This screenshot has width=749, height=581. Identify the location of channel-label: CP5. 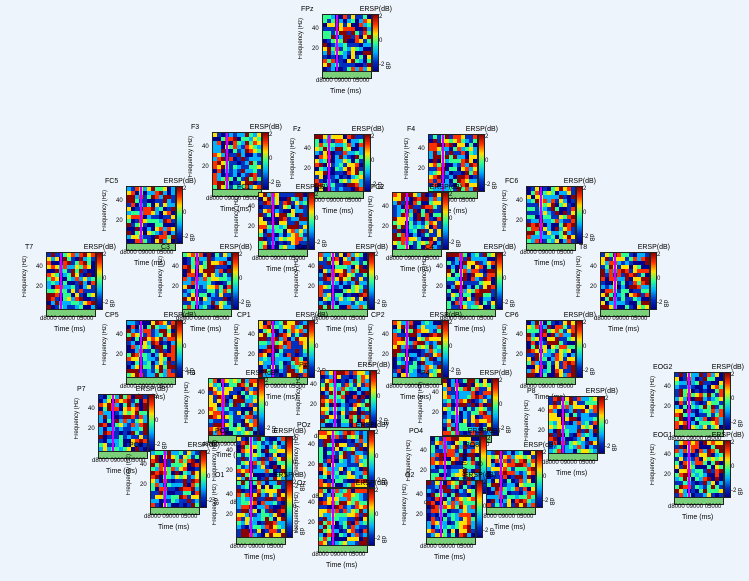
(112, 315).